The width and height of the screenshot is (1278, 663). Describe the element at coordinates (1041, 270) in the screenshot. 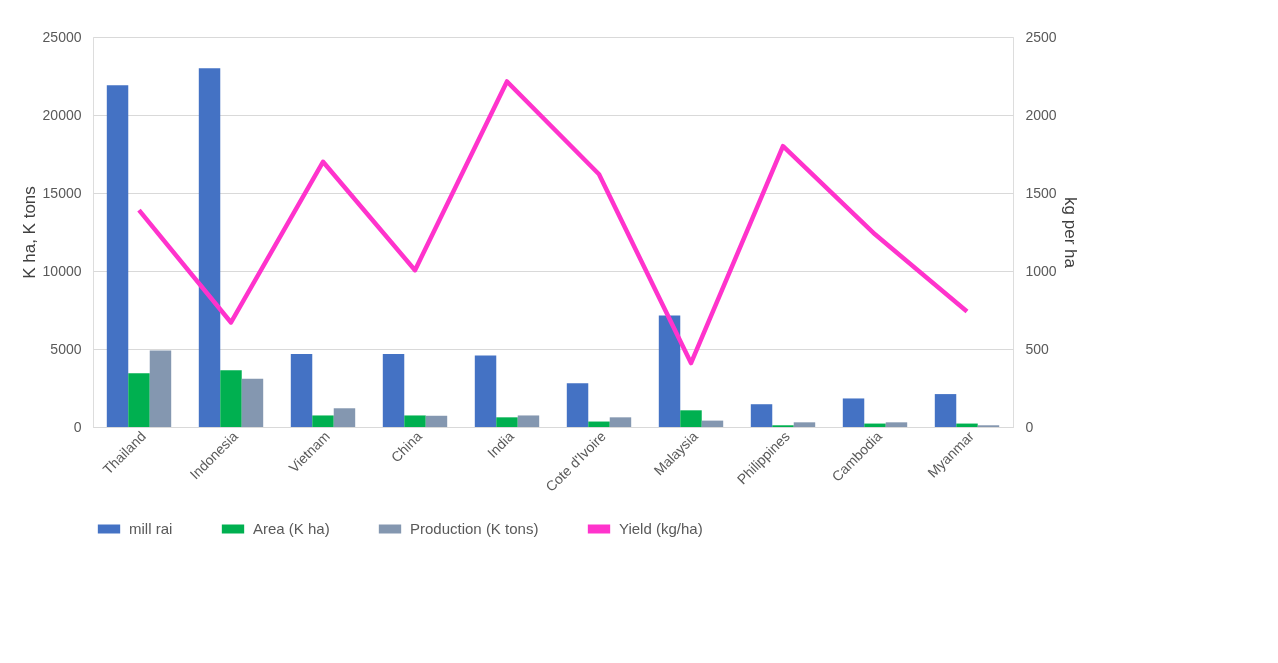

I see `y2-tick-label: 1000` at that location.